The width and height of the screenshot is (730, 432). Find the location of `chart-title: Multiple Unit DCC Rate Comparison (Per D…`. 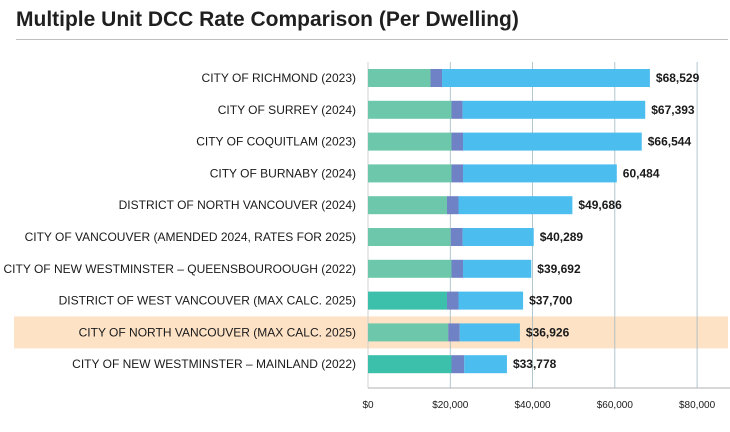

chart-title: Multiple Unit DCC Rate Comparison (Per D… is located at coordinates (267, 19).